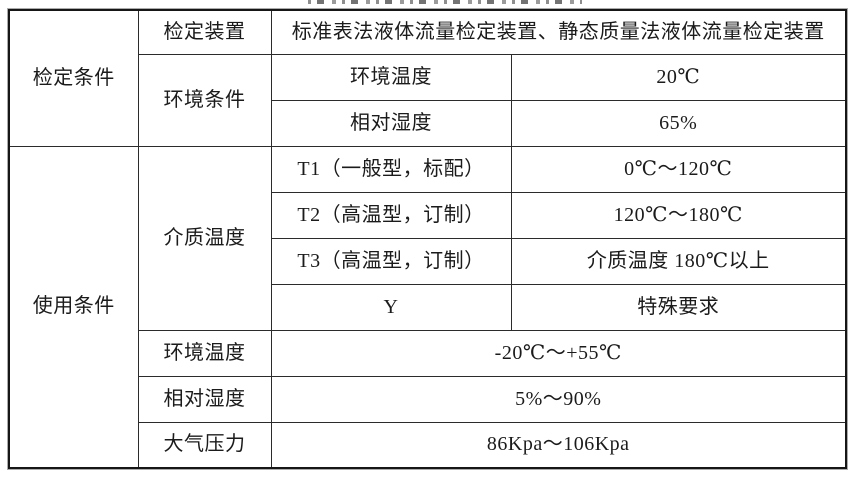  I want to click on table-row: 相对湿度 5%～90%, so click(428, 399).